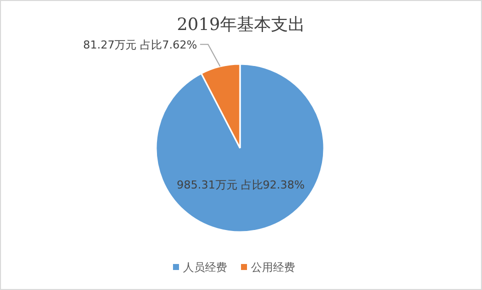  Describe the element at coordinates (273, 267) in the screenshot. I see `legend-label: 公用经费` at that location.